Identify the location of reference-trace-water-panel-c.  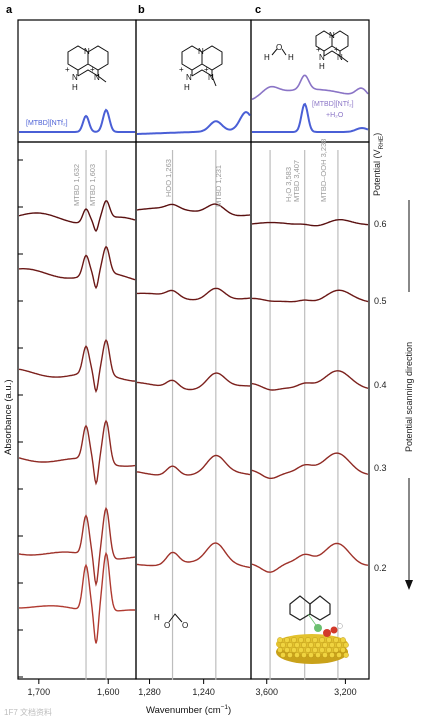
(310, 87).